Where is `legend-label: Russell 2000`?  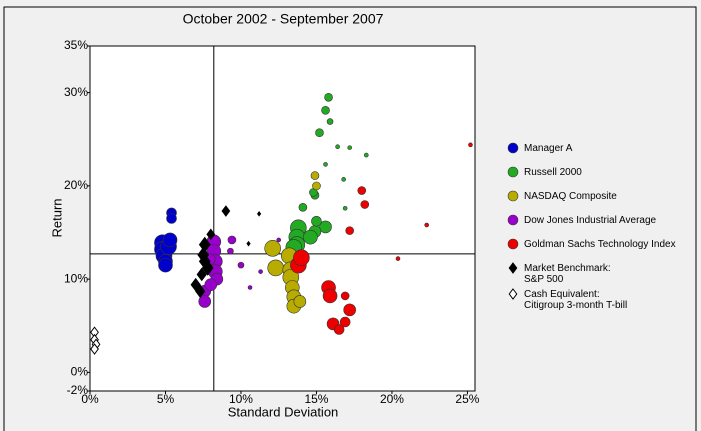
legend-label: Russell 2000 is located at coordinates (553, 172).